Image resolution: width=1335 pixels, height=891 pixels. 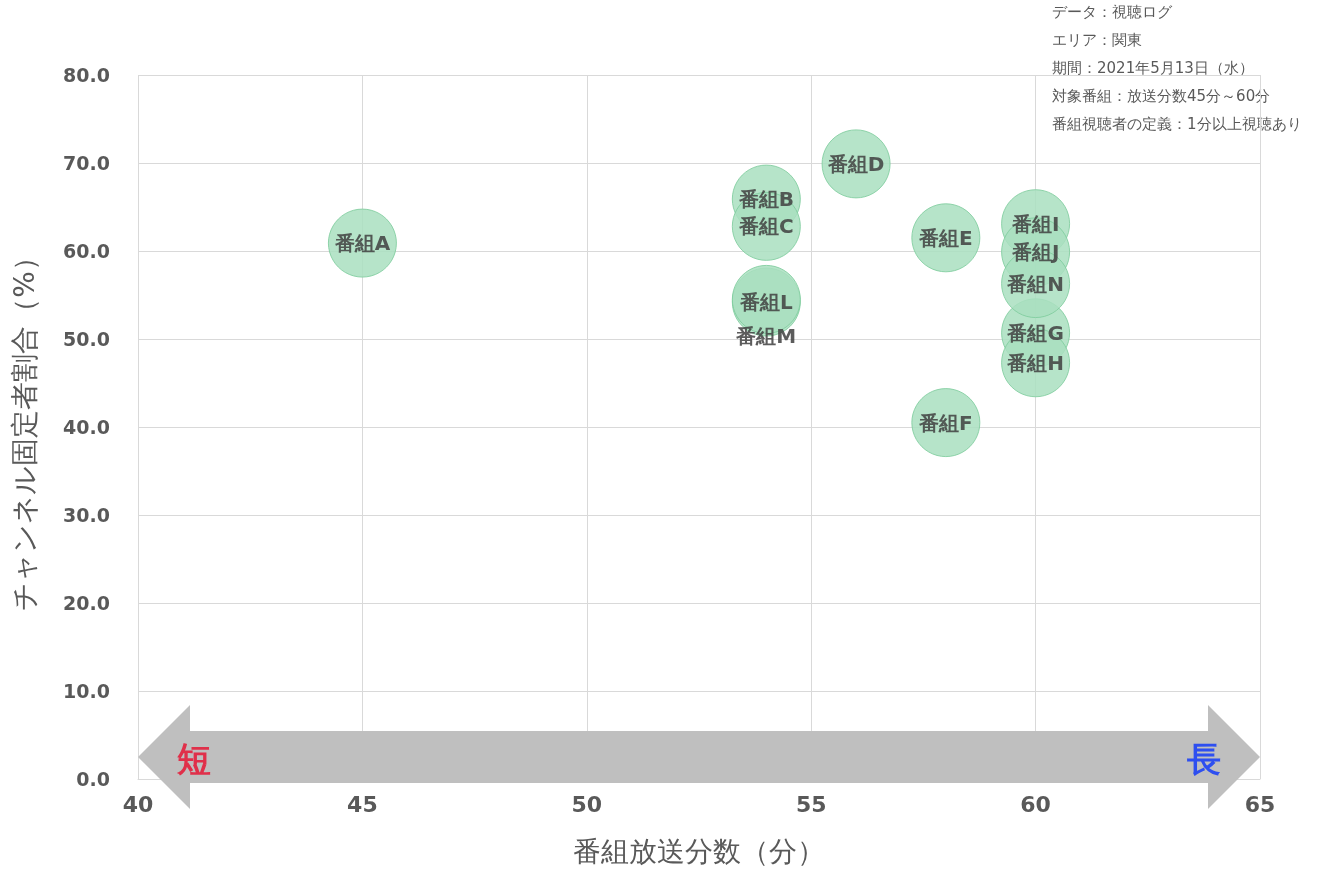 I want to click on x-axis-title: 番組放送分数（分）, so click(x=699, y=851).